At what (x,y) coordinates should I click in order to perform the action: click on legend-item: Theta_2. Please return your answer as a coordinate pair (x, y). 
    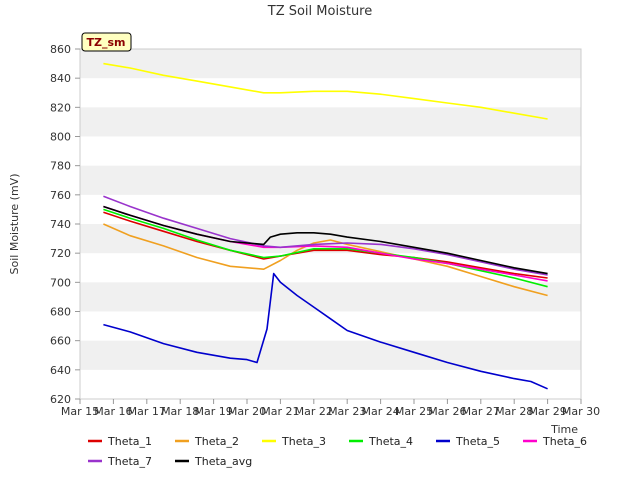
    Looking at the image, I should click on (207, 441).